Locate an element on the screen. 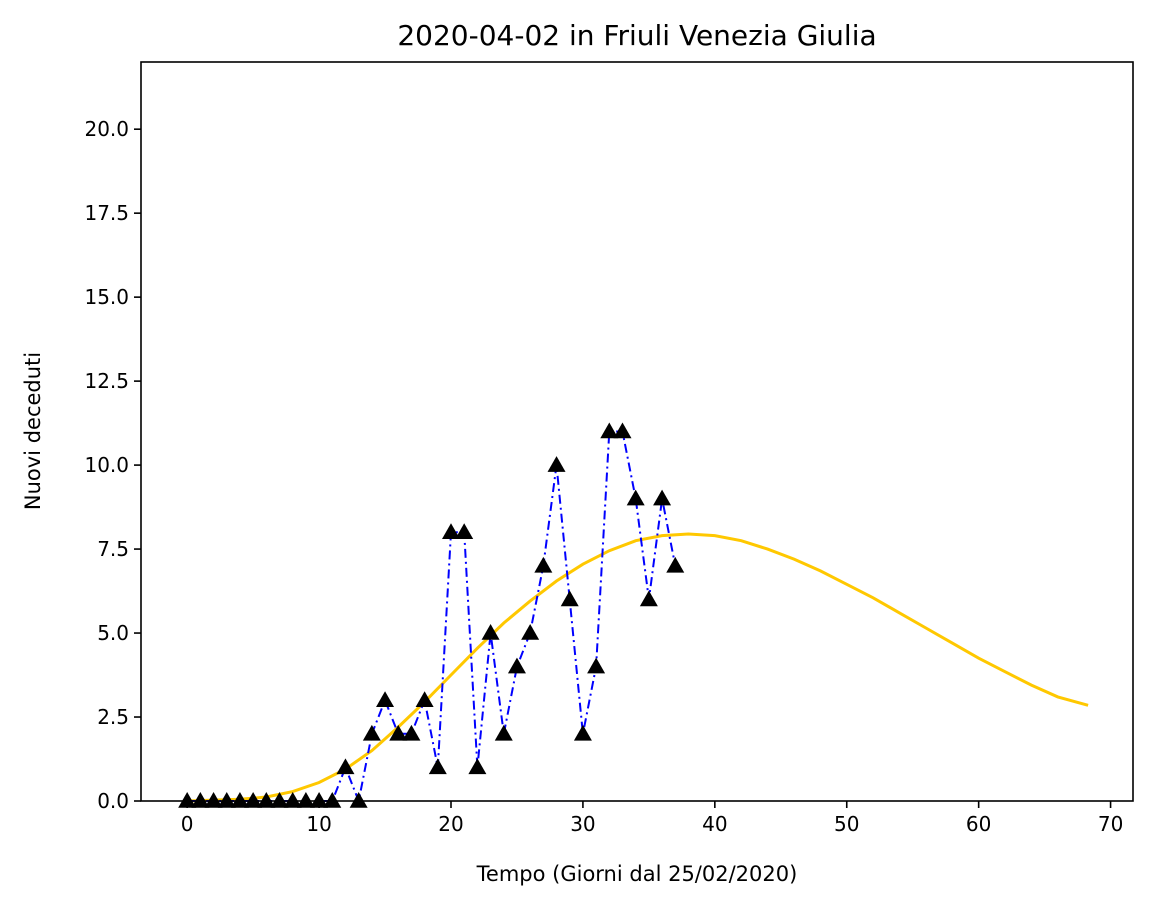 This screenshot has height=908, width=1152. y-tick-label: 10.0 is located at coordinates (106, 465).